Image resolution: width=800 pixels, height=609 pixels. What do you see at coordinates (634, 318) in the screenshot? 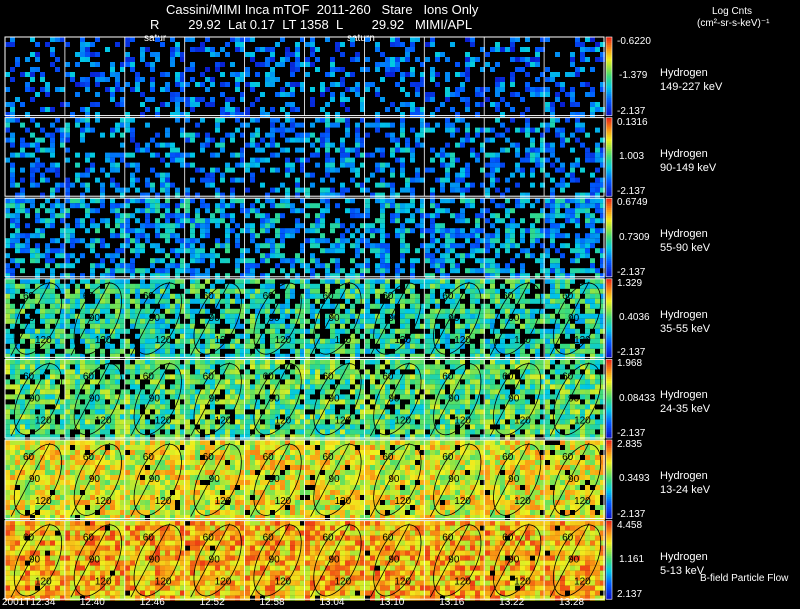
I see `colorbar-mid-label: 0.4036` at bounding box center [634, 318].